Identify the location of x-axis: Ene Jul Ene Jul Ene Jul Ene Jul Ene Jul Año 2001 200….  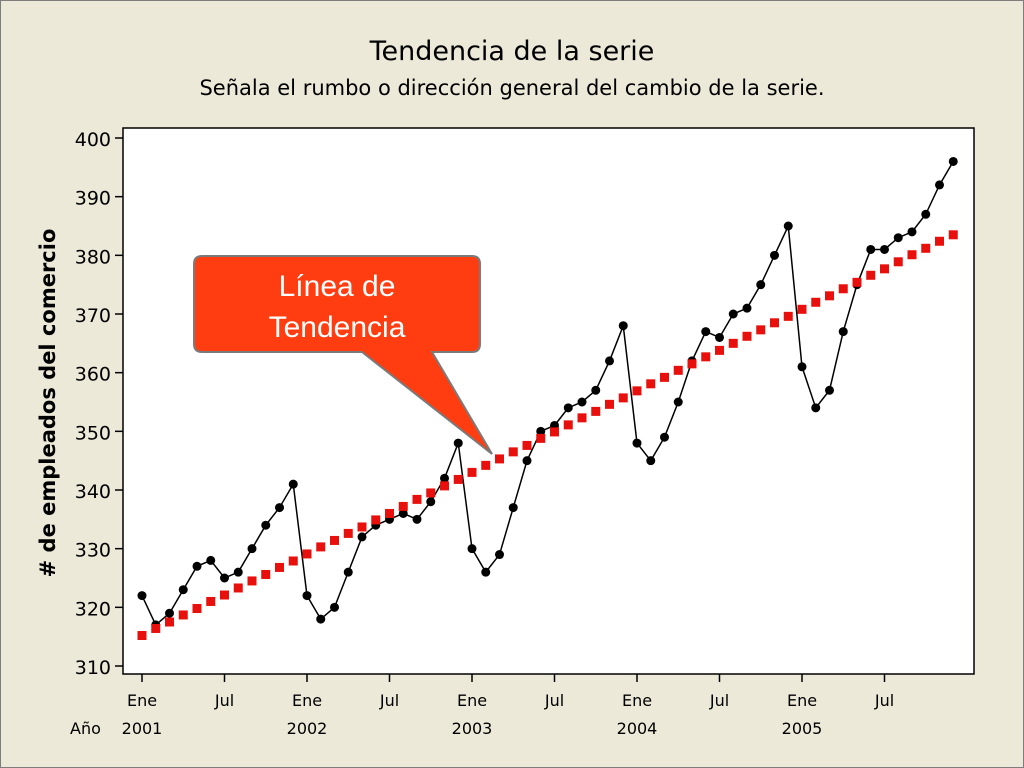
(482, 706).